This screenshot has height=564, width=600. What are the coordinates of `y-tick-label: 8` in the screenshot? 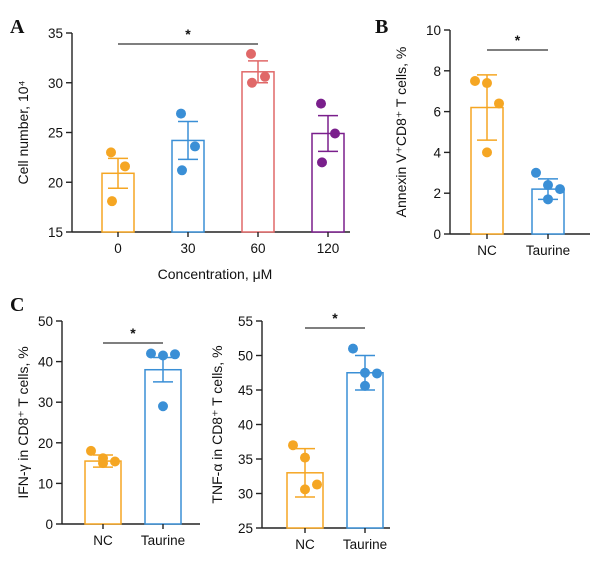 It's located at (437, 71).